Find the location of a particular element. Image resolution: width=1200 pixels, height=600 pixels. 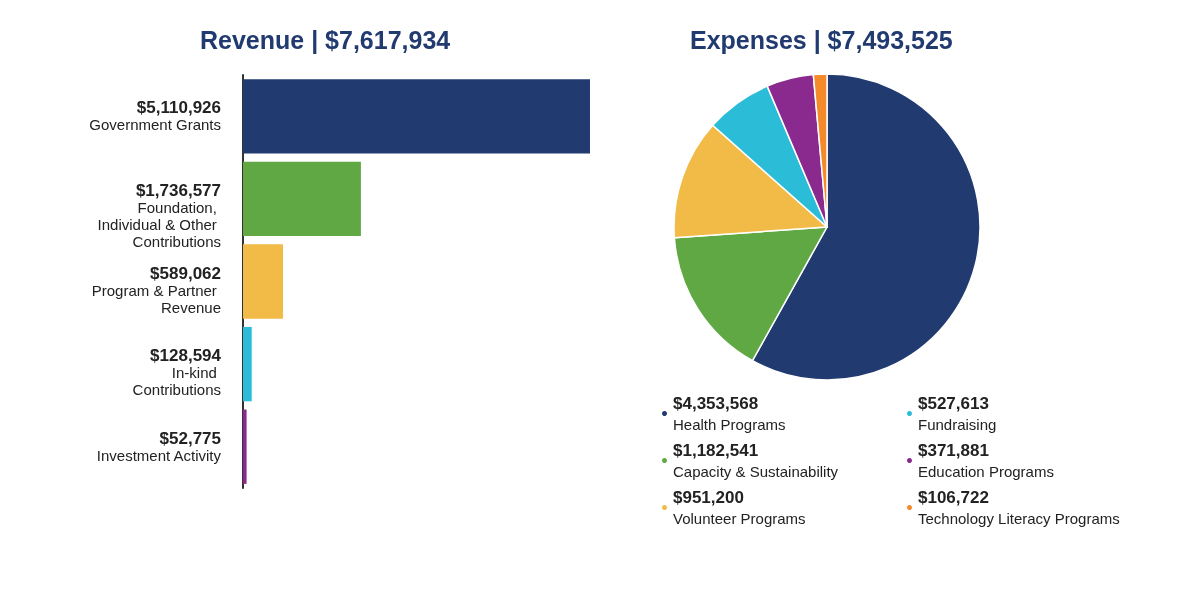

data-label: $589,062 is located at coordinates (185, 273).